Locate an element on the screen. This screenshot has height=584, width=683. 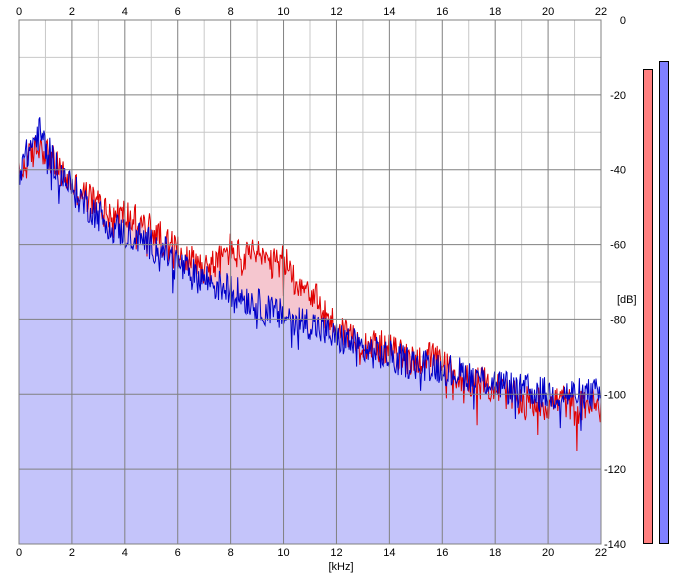
x-axis-bottom-ticks: 0 2 4 6 8 10 12 14 16 18 20 22 is located at coordinates (311, 553).